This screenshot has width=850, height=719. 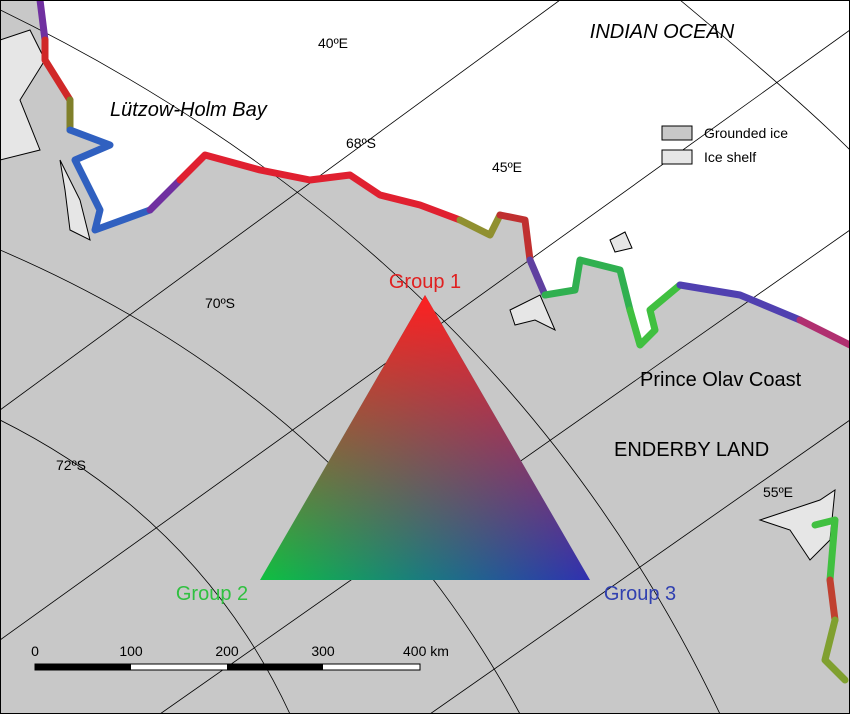 I want to click on graticule-label: 55ºE, so click(x=778, y=492).